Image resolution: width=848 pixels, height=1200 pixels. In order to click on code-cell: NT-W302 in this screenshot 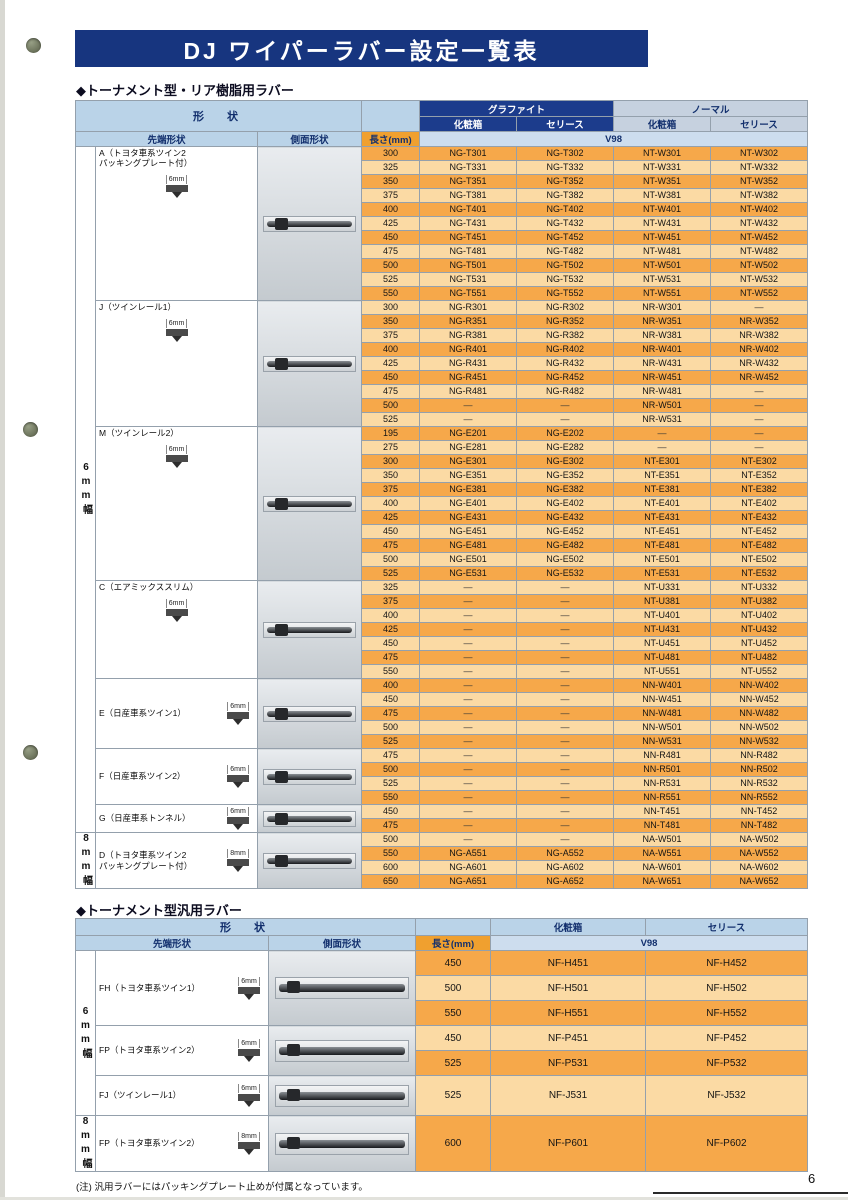, I will do `click(759, 153)`.